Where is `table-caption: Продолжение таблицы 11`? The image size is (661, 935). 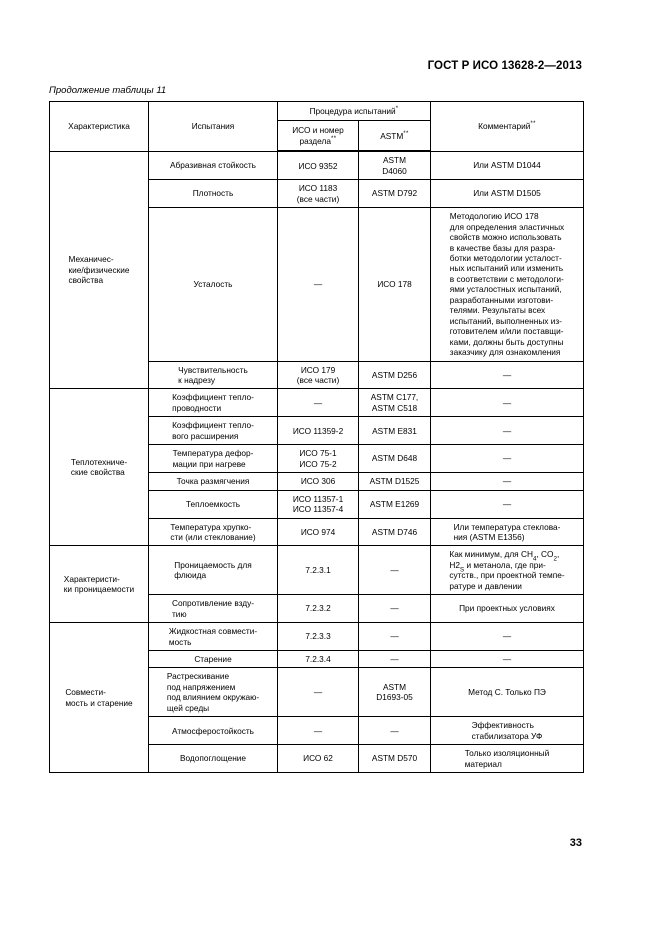
table-caption: Продолжение таблицы 11 is located at coordinates (108, 90).